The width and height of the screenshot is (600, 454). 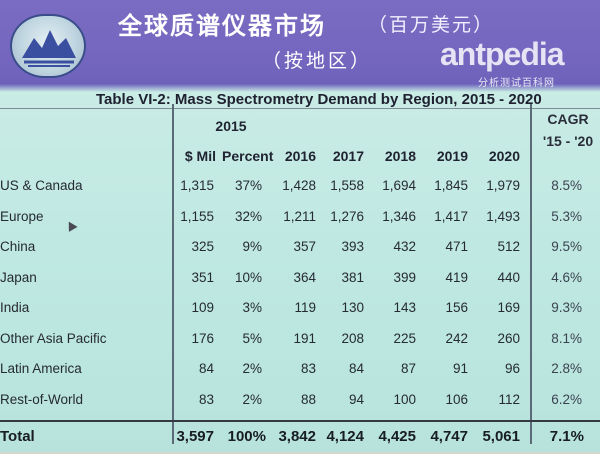 I want to click on row-pct: 32%, so click(x=248, y=216).